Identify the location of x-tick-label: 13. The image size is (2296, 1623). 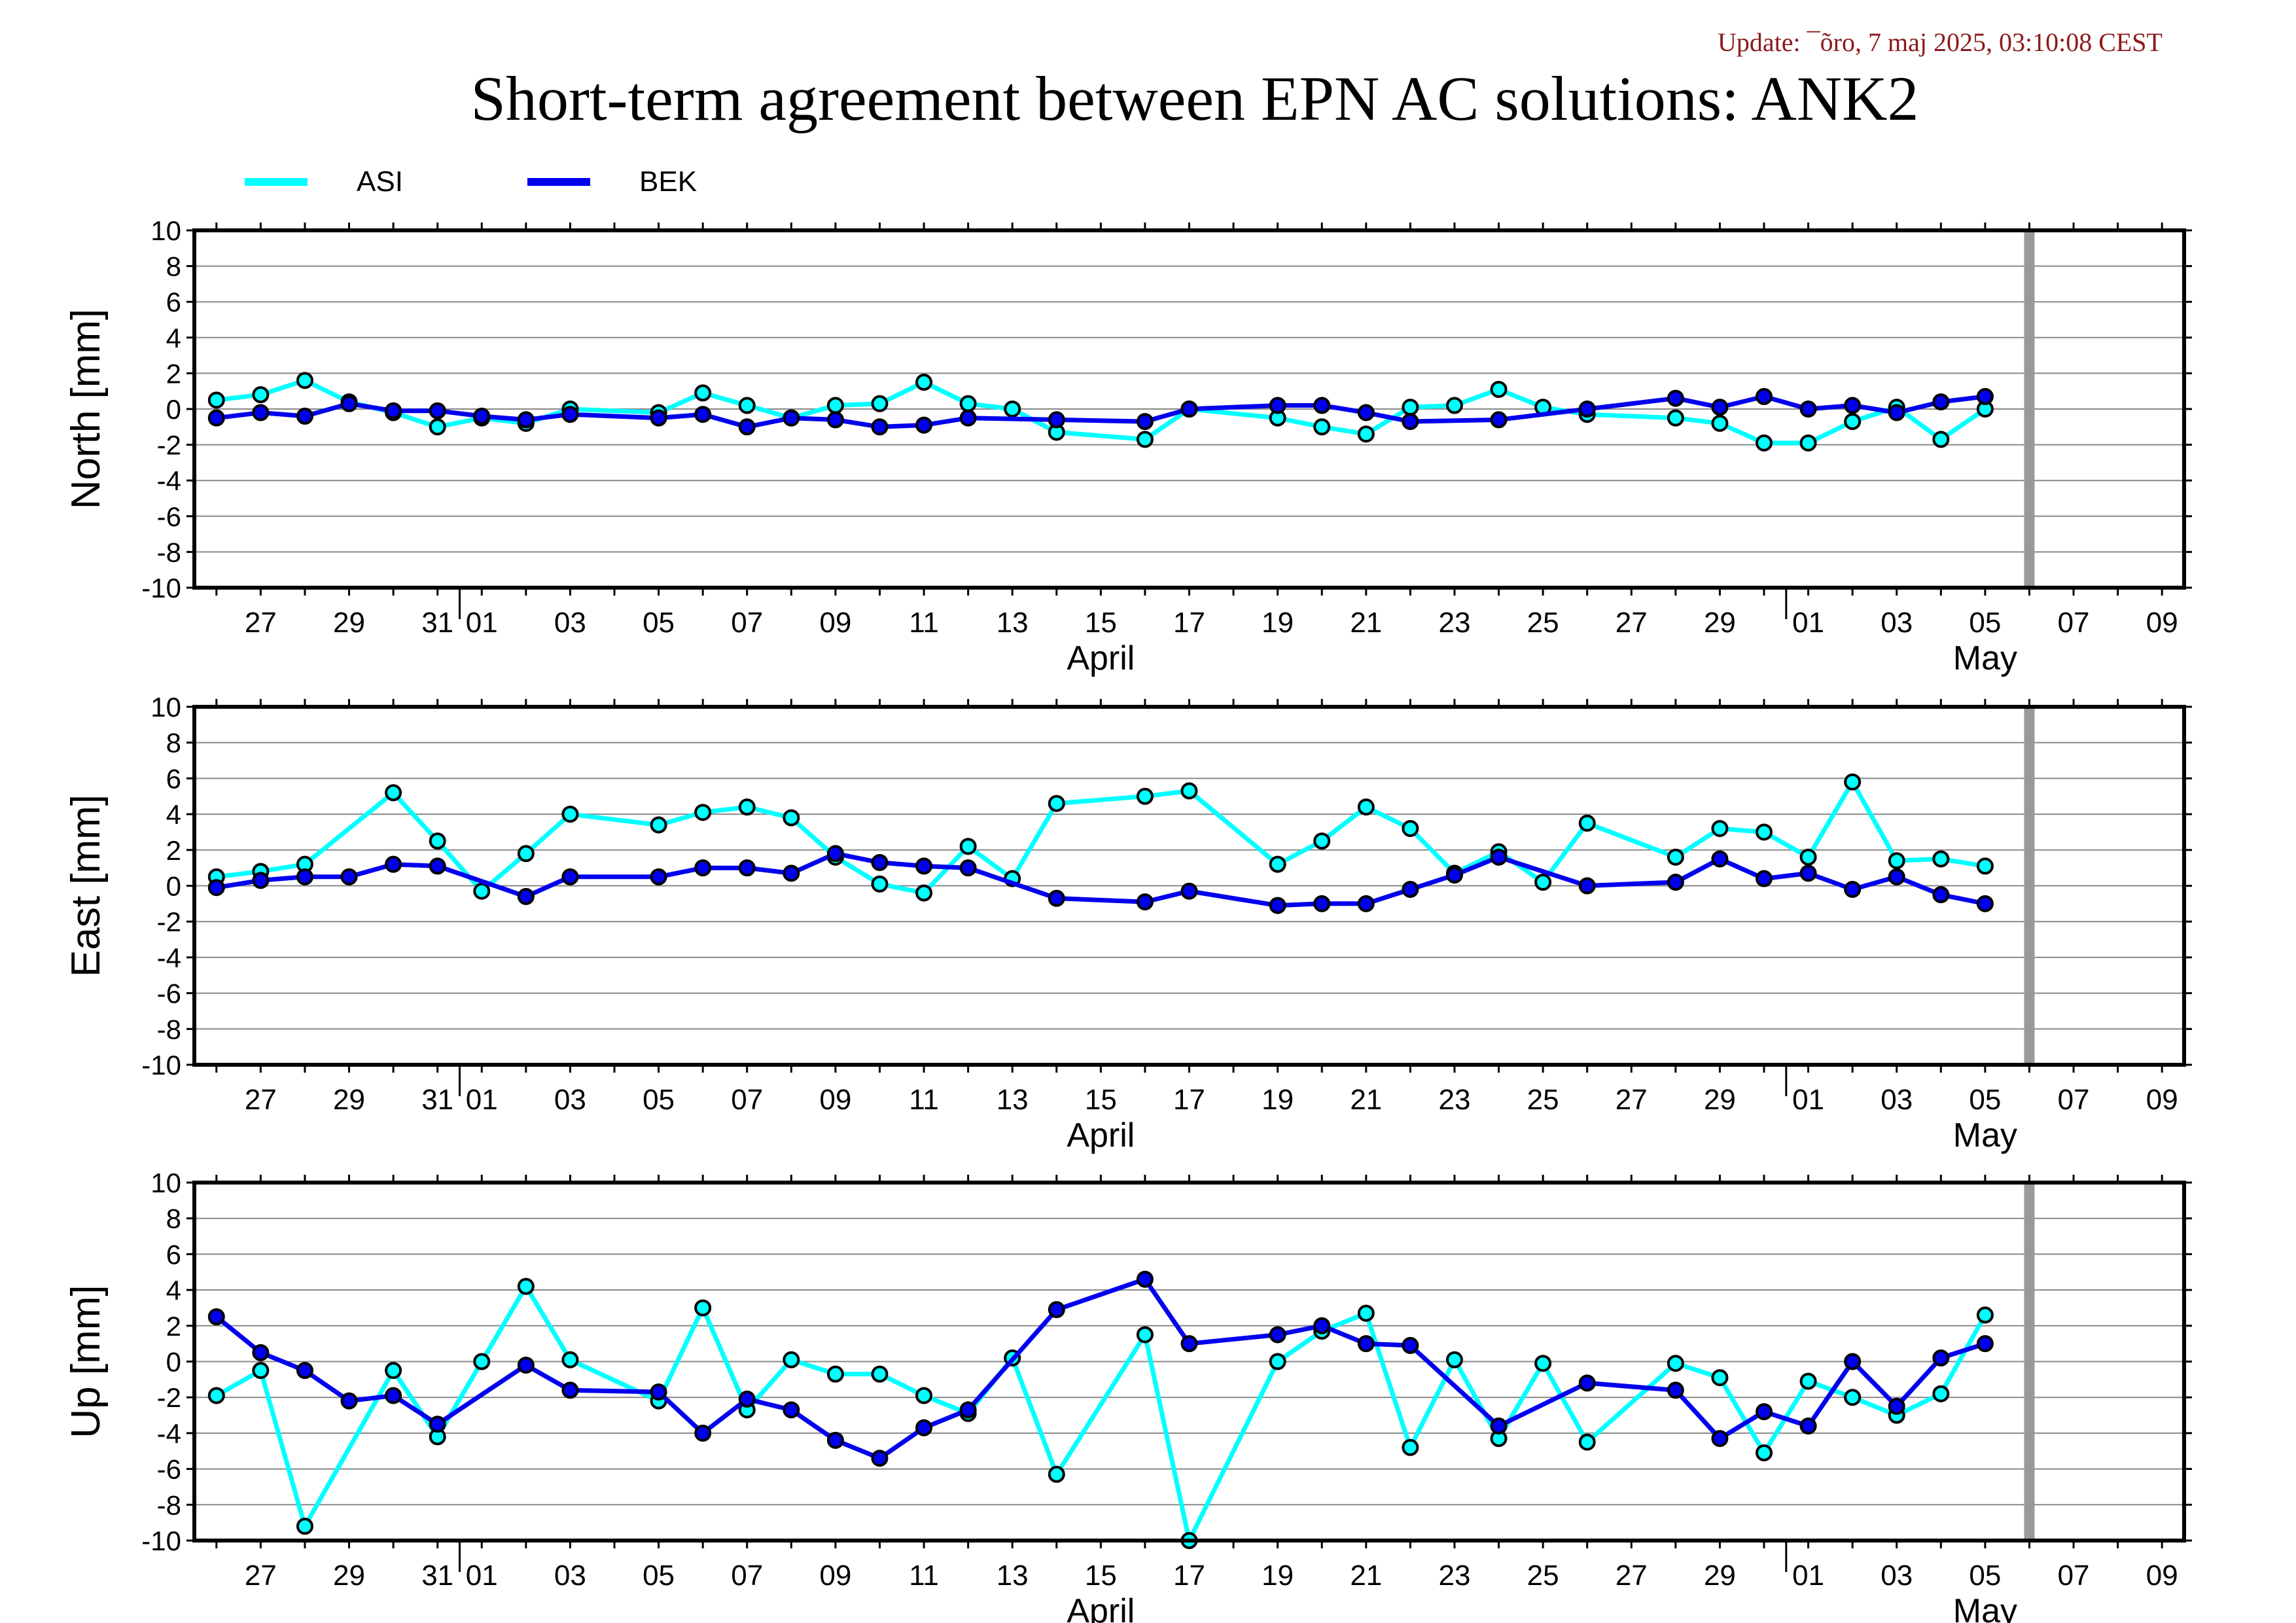
(1013, 1100).